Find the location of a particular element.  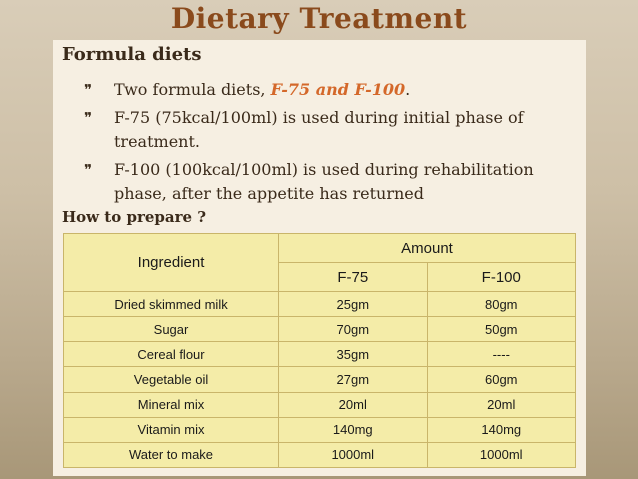

ingredient-cell: Mineral mix is located at coordinates (171, 404).